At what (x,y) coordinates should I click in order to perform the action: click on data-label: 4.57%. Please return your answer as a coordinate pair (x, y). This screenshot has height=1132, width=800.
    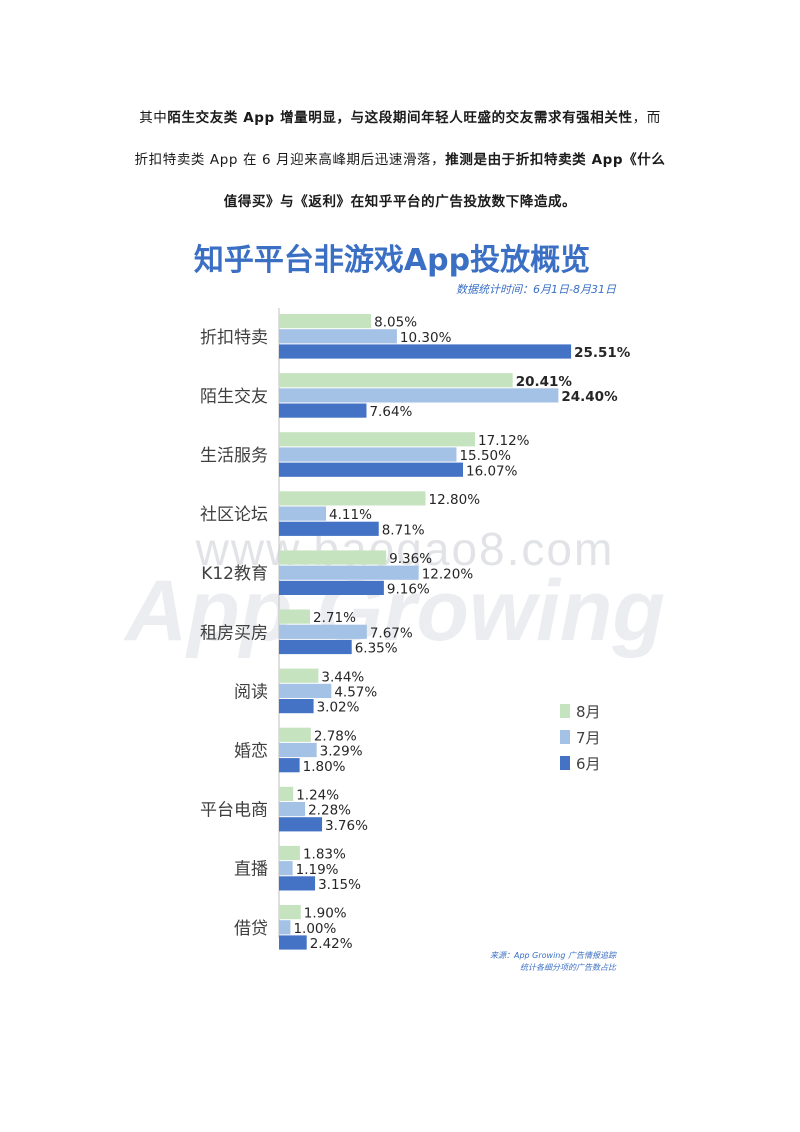
    Looking at the image, I should click on (355, 693).